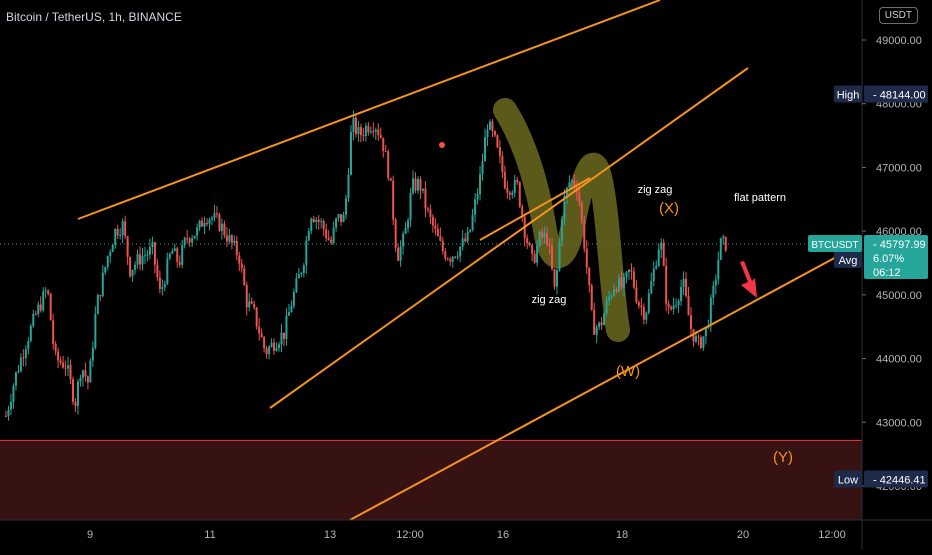  What do you see at coordinates (896, 479) in the screenshot?
I see `low-label-value-bg` at bounding box center [896, 479].